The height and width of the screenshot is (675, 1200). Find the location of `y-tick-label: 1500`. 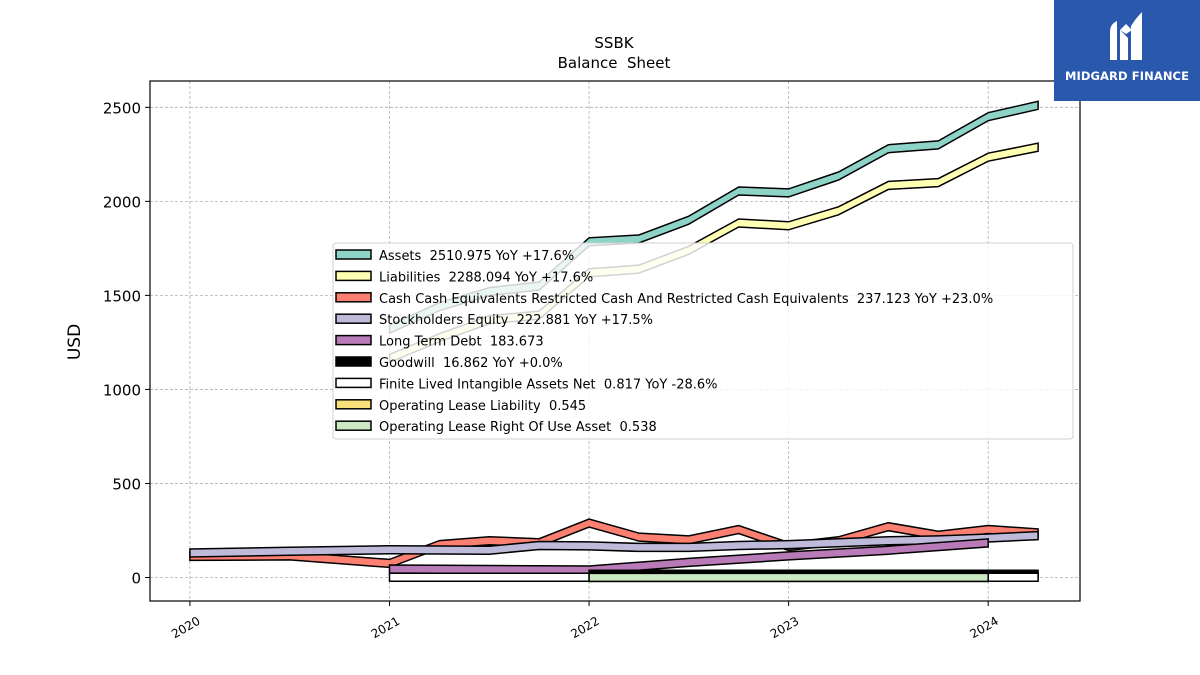

y-tick-label: 1500 is located at coordinates (122, 296).